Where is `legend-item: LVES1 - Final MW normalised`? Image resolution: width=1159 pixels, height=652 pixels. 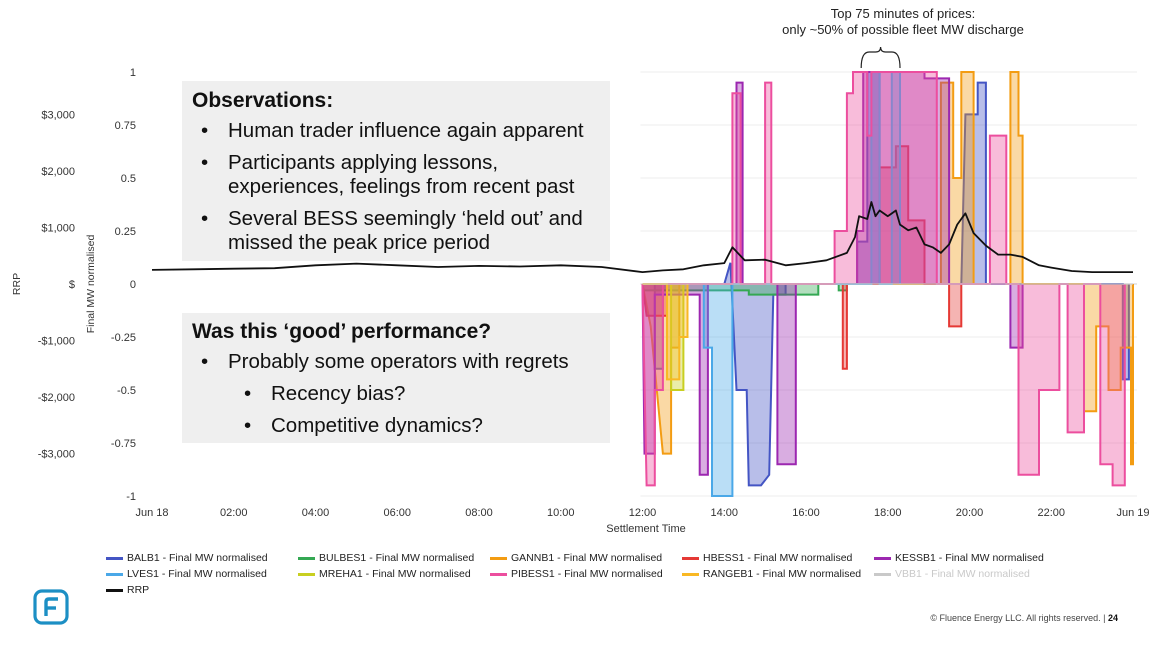 legend-item: LVES1 - Final MW normalised is located at coordinates (186, 574).